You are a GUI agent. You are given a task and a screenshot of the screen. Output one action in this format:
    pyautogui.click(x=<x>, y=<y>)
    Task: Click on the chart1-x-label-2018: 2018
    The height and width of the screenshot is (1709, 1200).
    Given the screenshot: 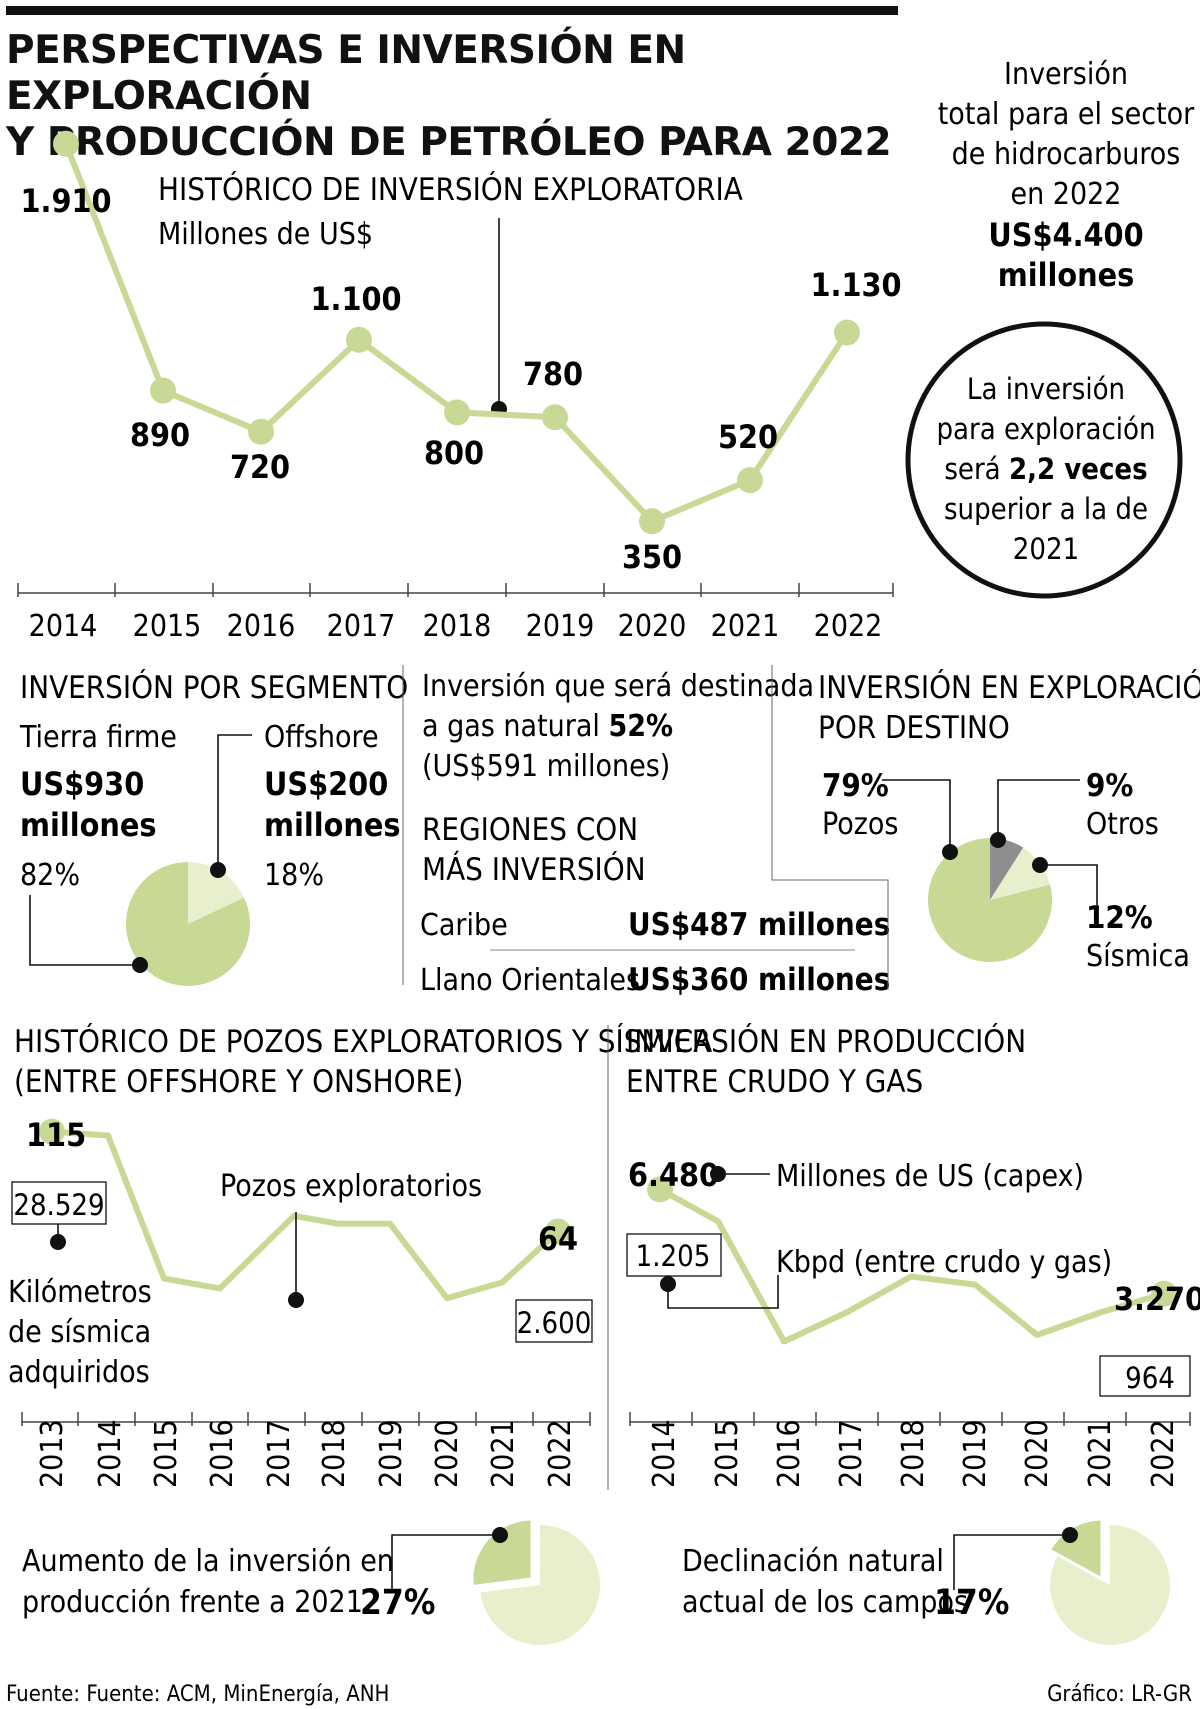 What is the action you would take?
    pyautogui.click(x=457, y=626)
    